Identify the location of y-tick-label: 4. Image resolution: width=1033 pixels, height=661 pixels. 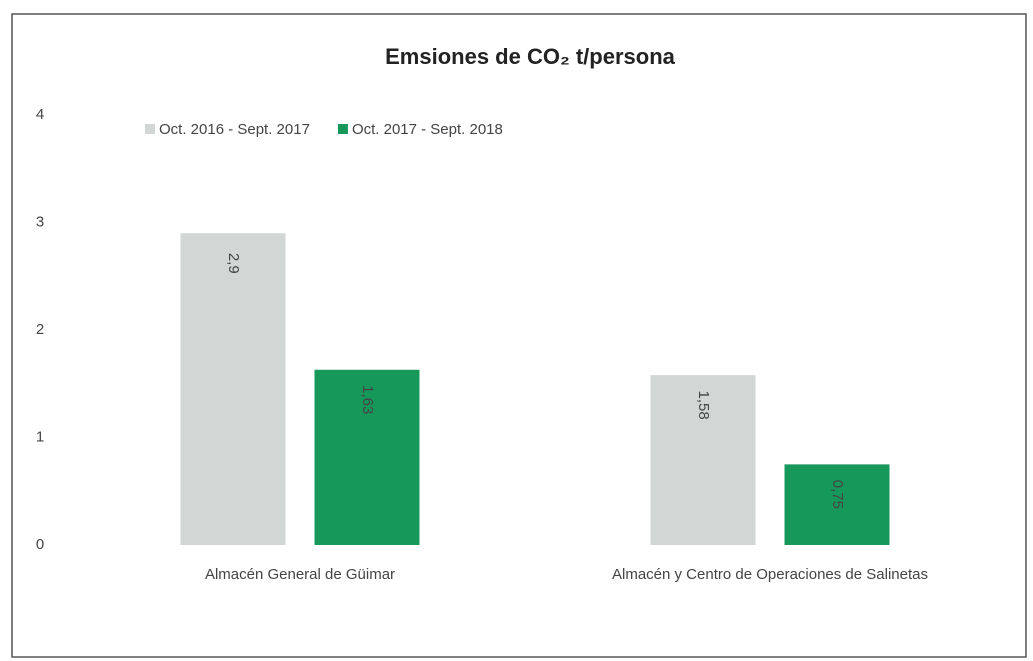
(40, 114).